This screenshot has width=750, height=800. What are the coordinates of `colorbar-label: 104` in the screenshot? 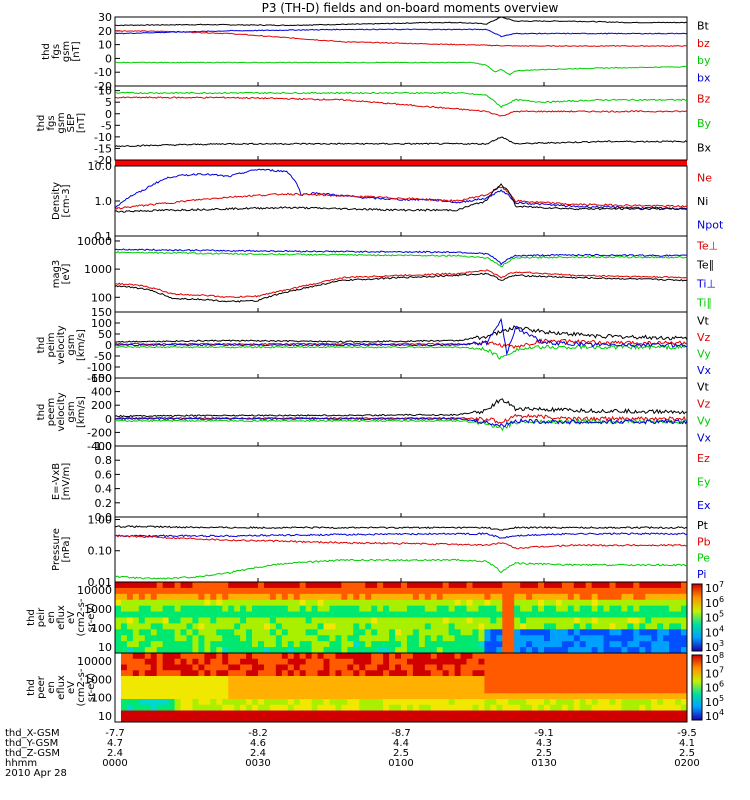 It's located at (714, 631).